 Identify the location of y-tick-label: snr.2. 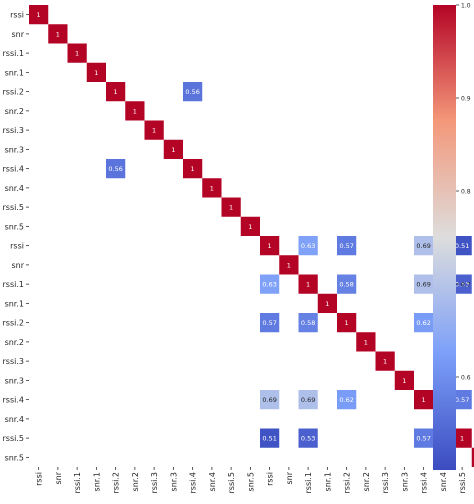
(14, 342).